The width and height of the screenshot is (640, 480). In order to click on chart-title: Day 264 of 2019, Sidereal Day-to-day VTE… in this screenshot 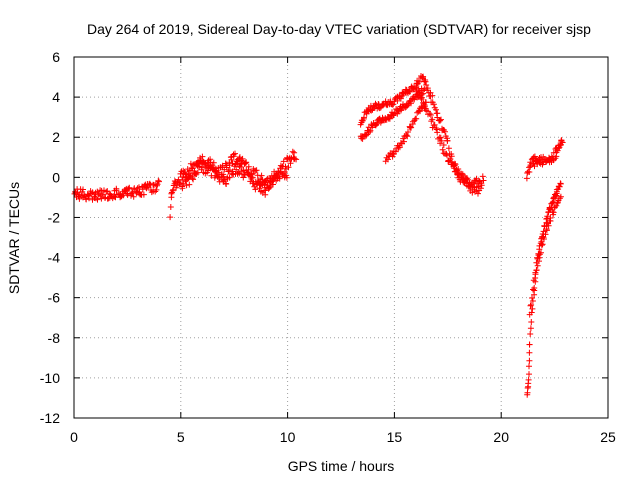, I will do `click(339, 29)`.